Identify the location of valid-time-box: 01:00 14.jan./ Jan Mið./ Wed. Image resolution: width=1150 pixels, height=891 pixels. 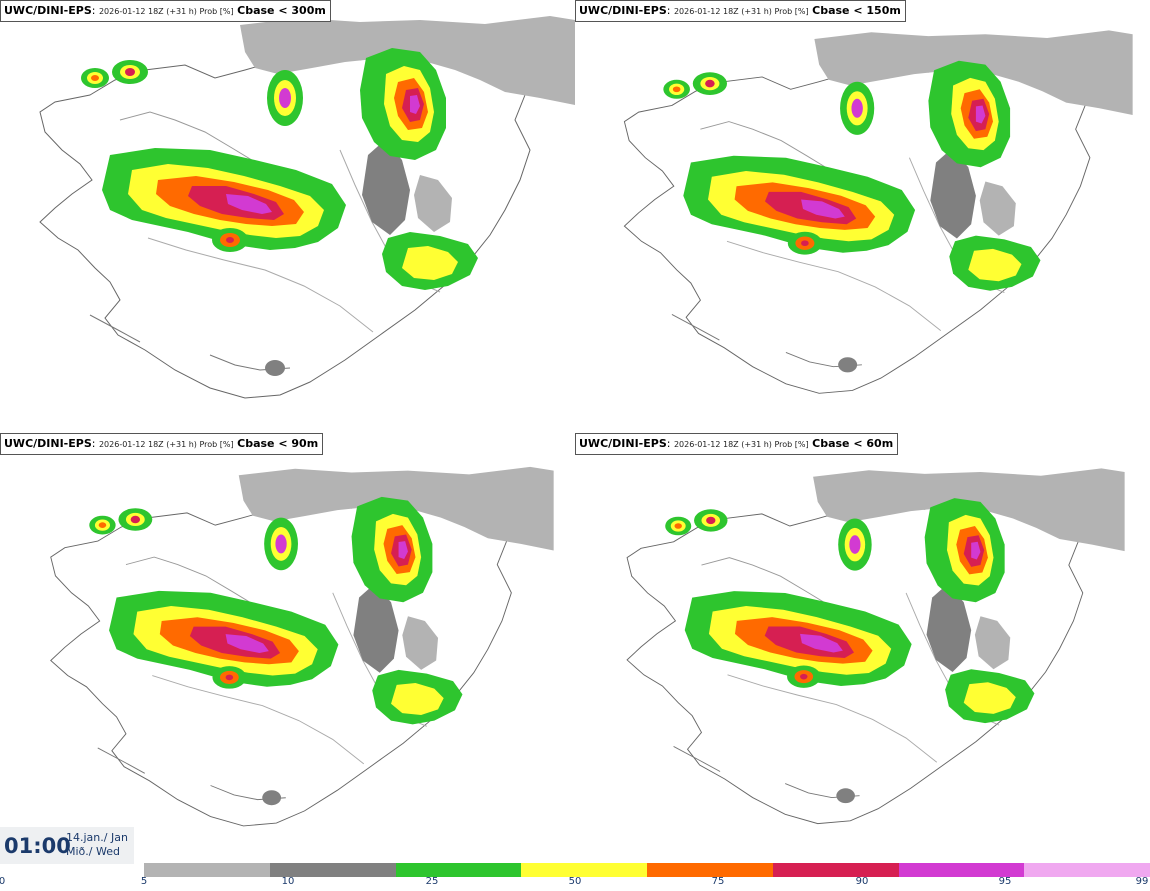
(67, 845).